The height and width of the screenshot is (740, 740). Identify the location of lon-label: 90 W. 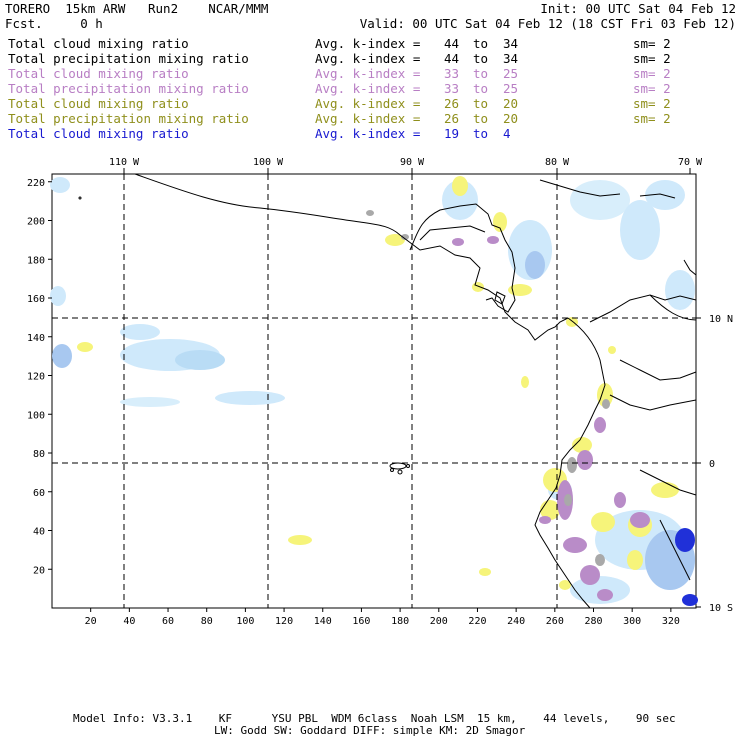
(412, 162).